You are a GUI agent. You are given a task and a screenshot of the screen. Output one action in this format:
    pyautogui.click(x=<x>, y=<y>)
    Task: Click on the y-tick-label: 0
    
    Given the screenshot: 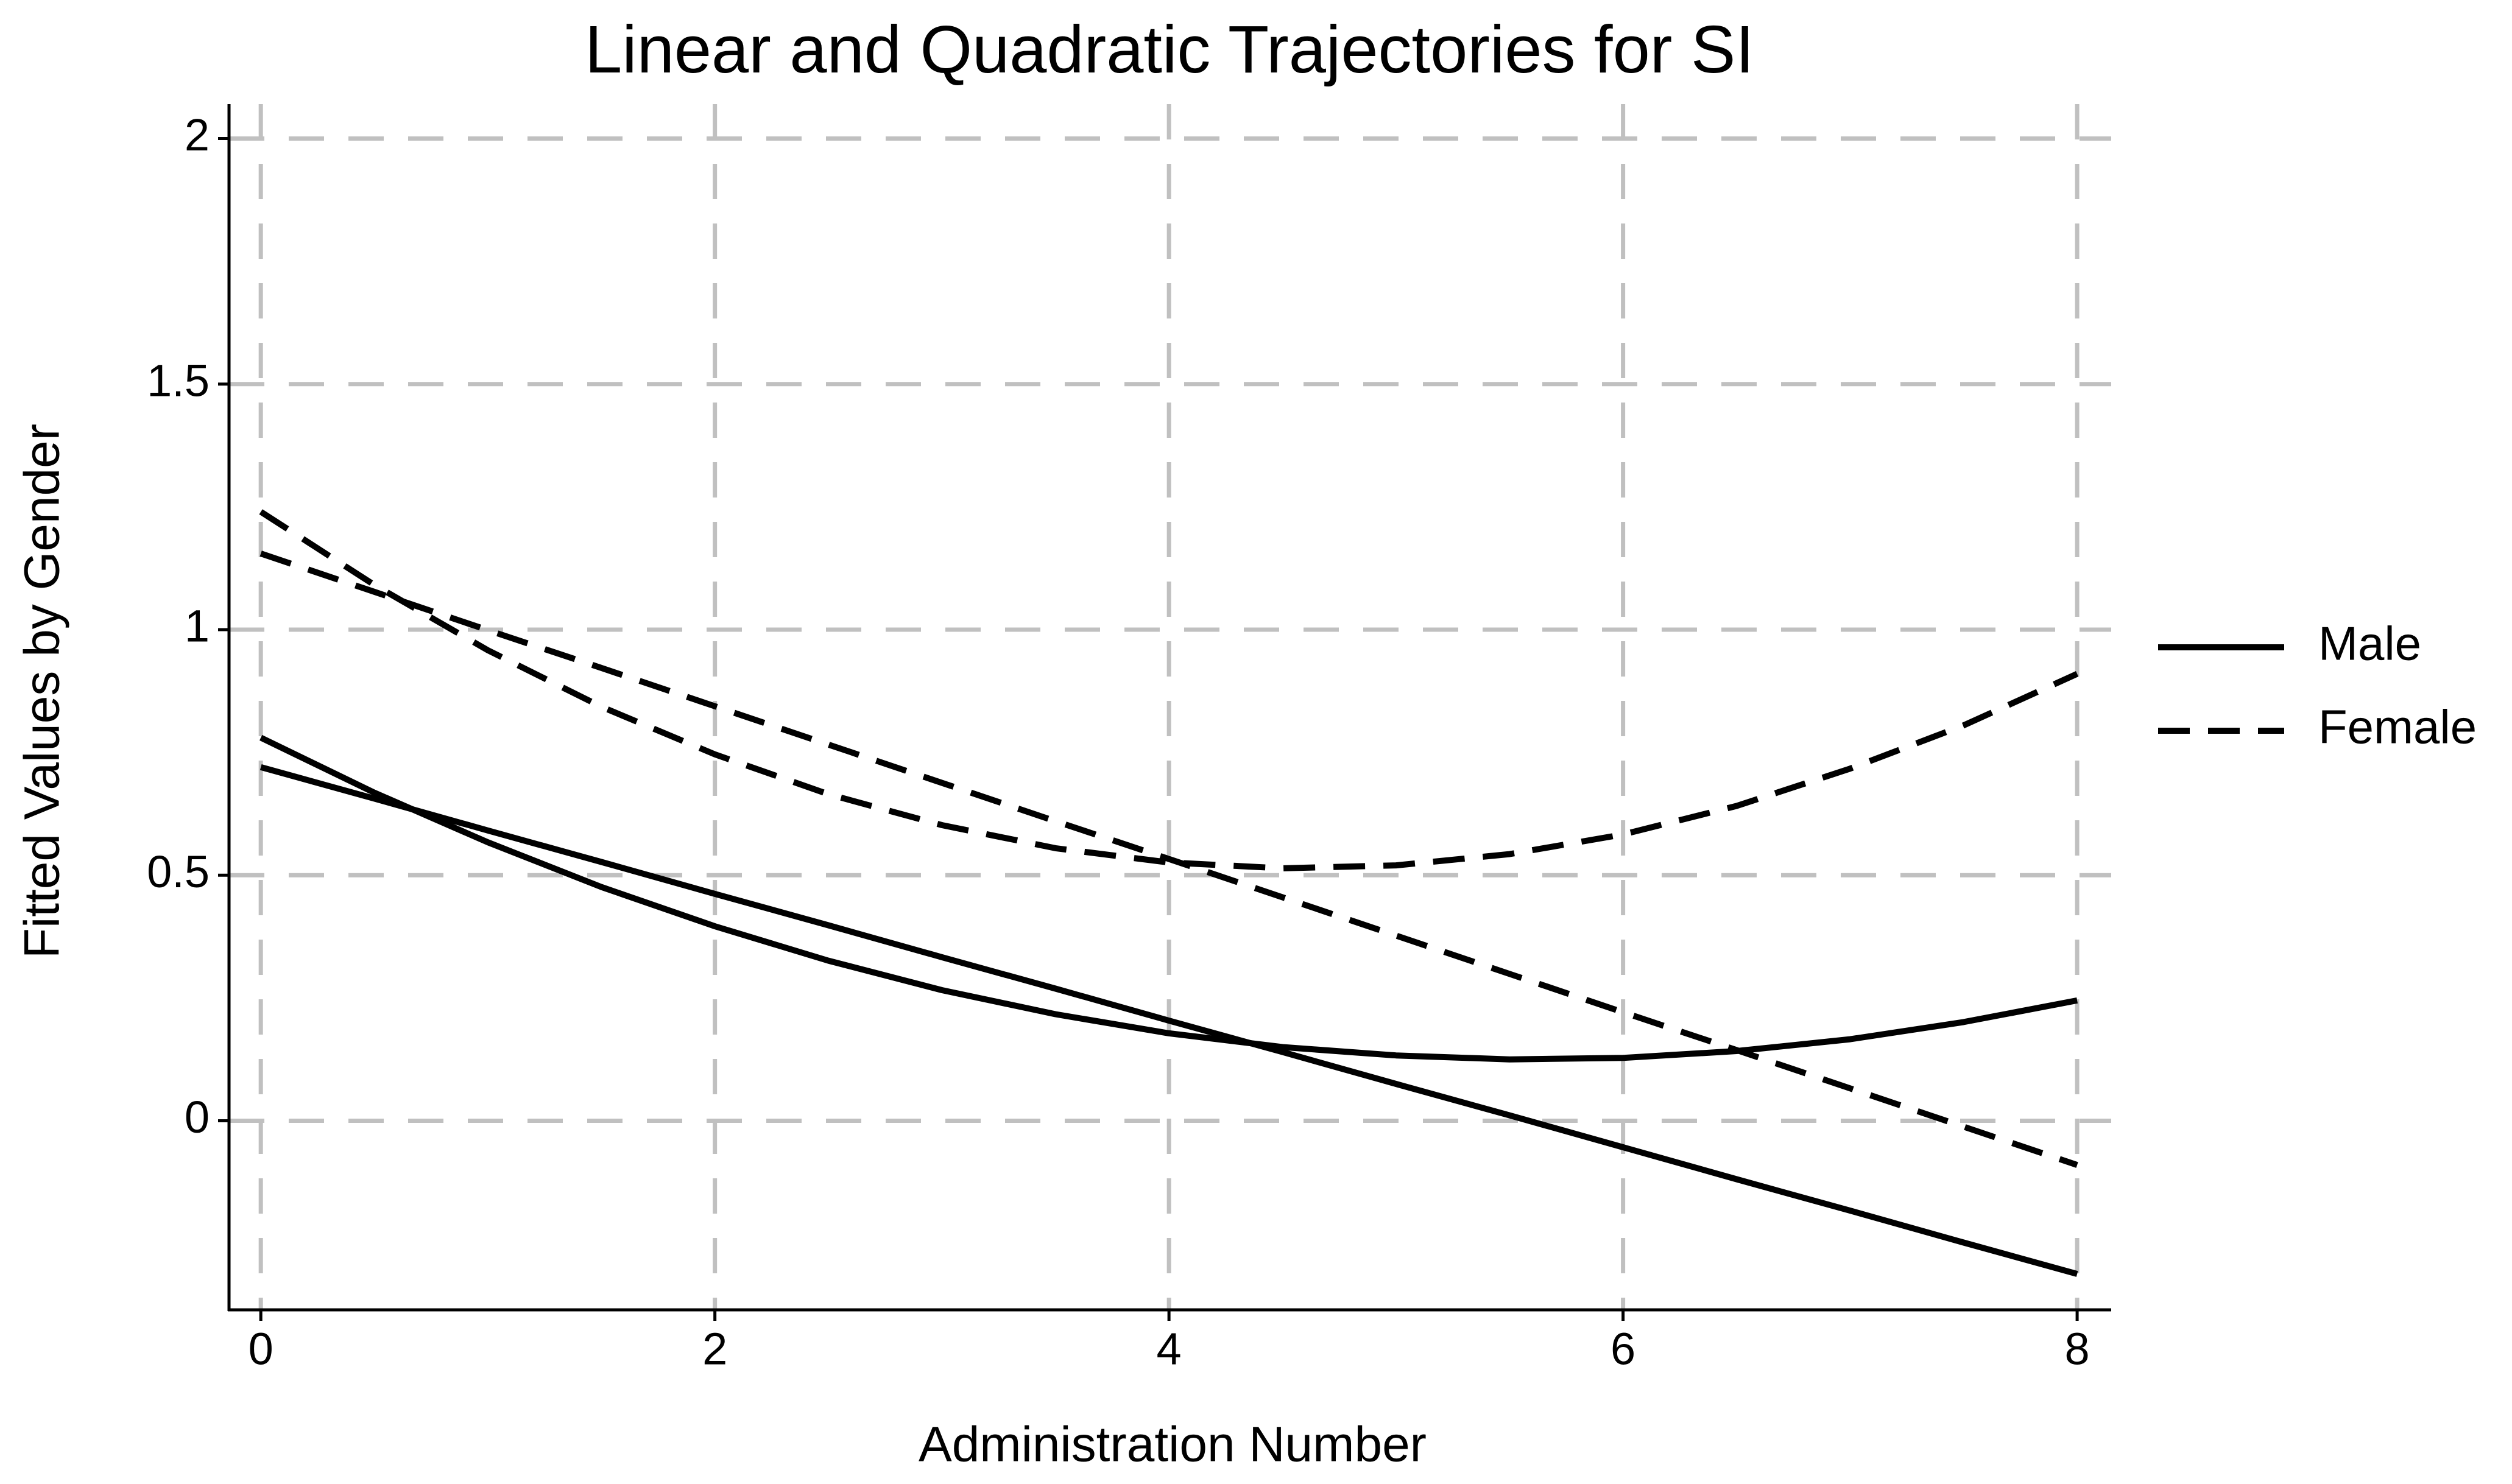 What is the action you would take?
    pyautogui.click(x=197, y=1117)
    